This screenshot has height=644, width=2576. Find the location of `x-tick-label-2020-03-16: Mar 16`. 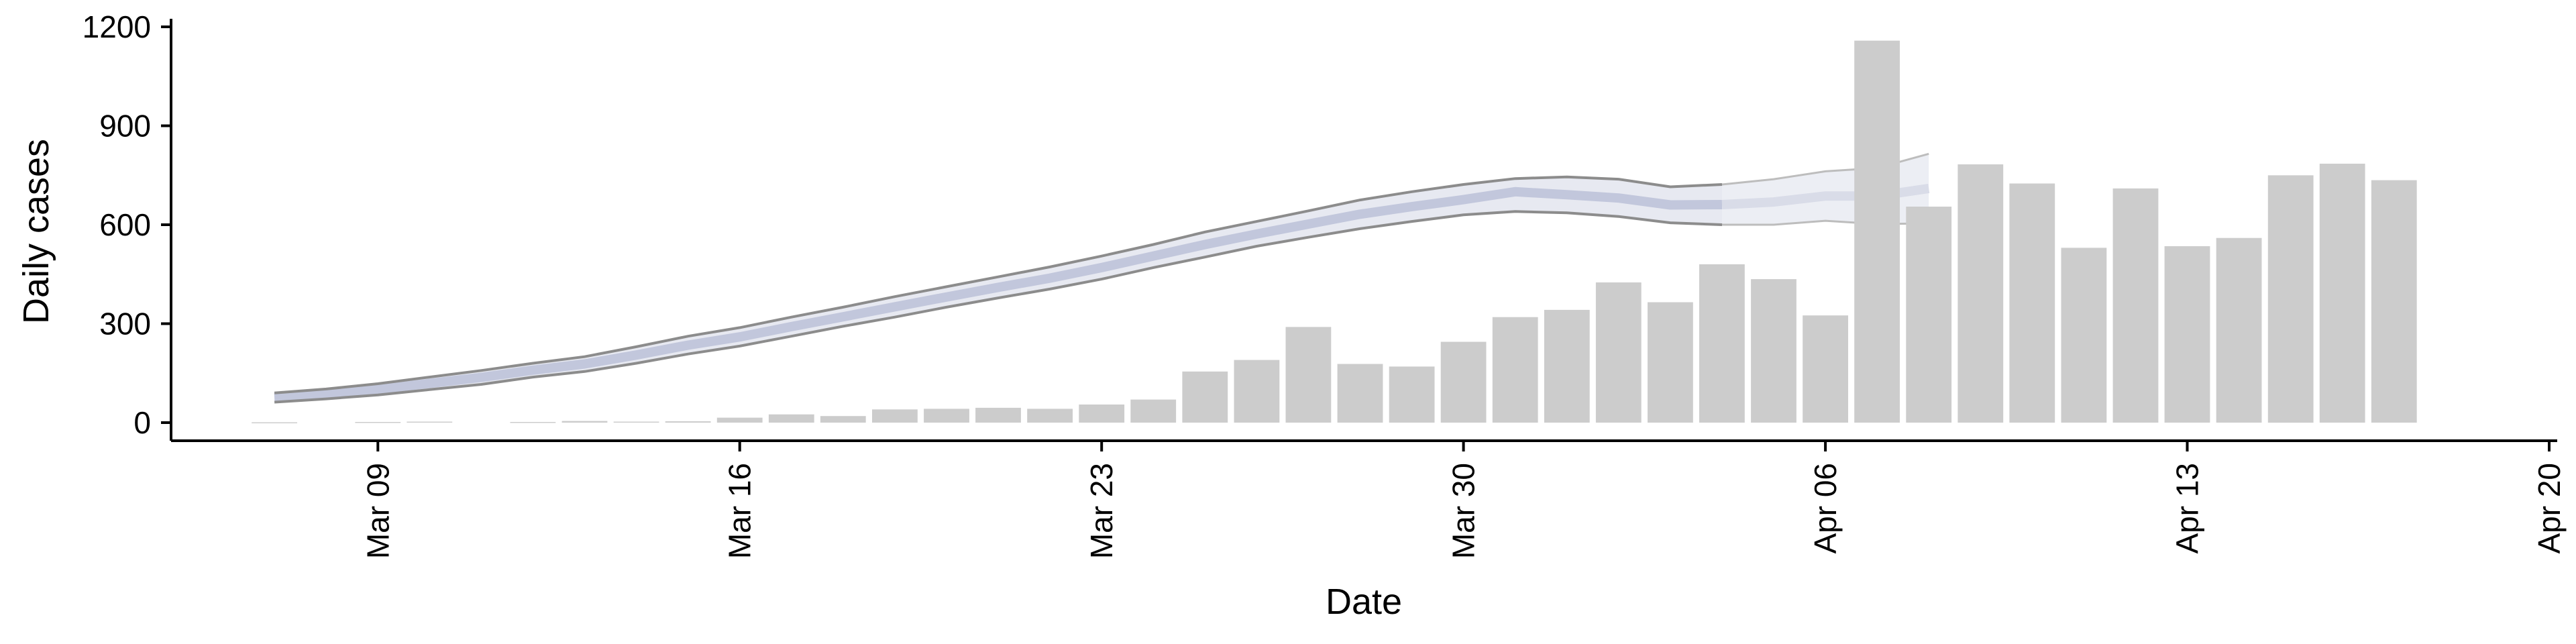

x-tick-label-2020-03-16: Mar 16 is located at coordinates (739, 511).